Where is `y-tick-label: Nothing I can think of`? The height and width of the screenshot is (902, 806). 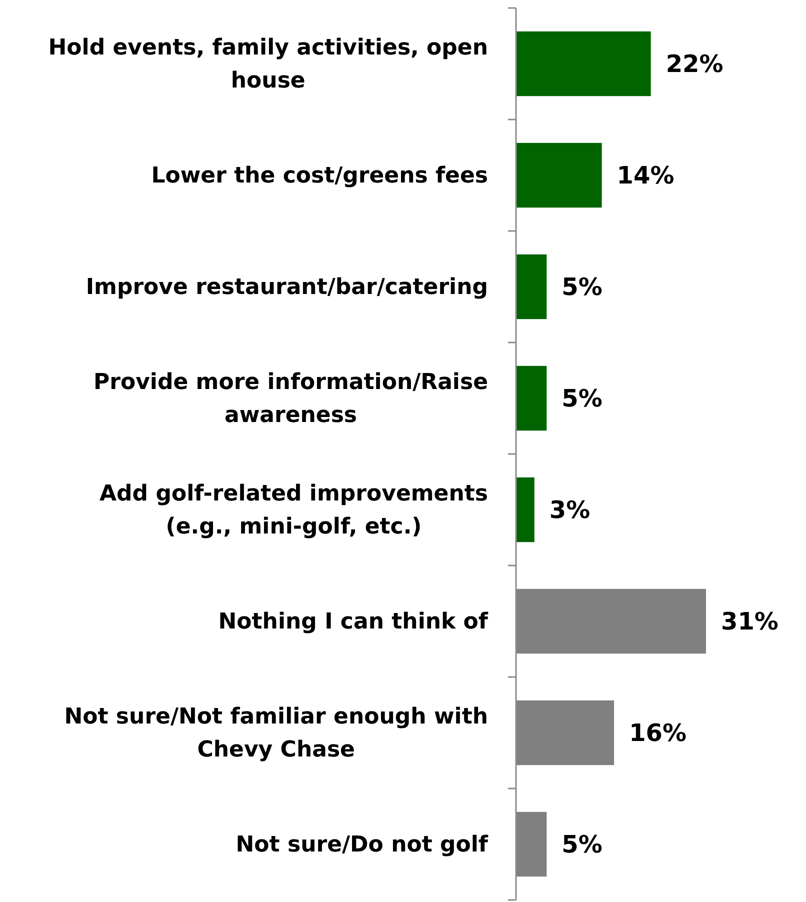
y-tick-label: Nothing I can think of is located at coordinates (353, 621).